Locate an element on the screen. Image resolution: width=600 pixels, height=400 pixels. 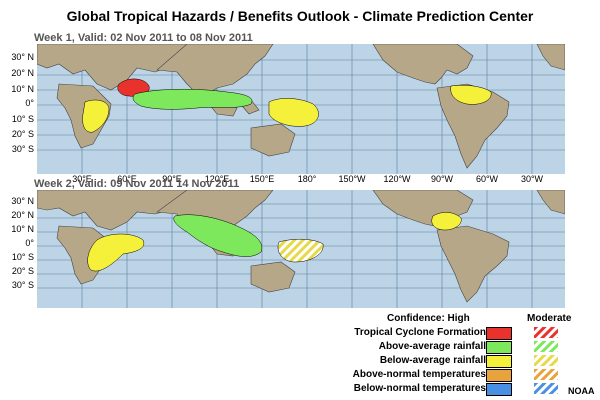
lon-label: 150°E is located at coordinates (262, 179).